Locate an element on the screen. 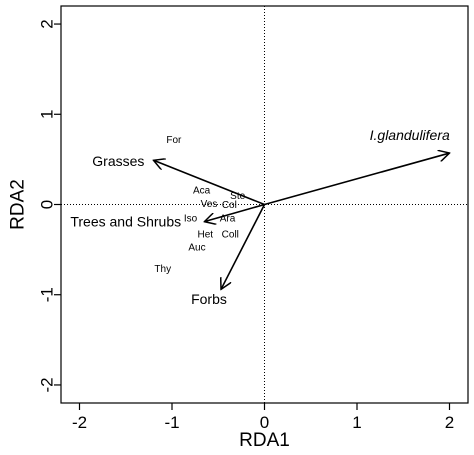 The width and height of the screenshot is (474, 455). vector-forbs is located at coordinates (243, 247).